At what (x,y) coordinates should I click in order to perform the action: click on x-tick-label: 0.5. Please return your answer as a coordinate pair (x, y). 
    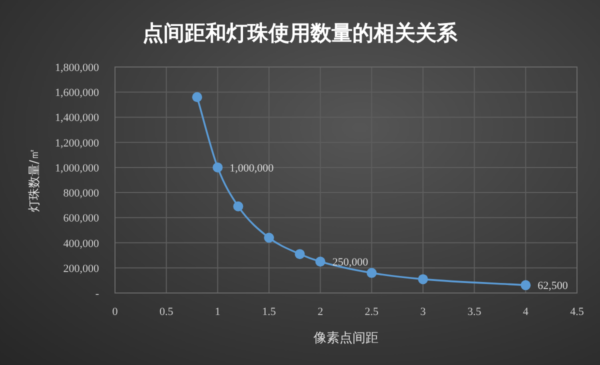
    Looking at the image, I should click on (166, 312).